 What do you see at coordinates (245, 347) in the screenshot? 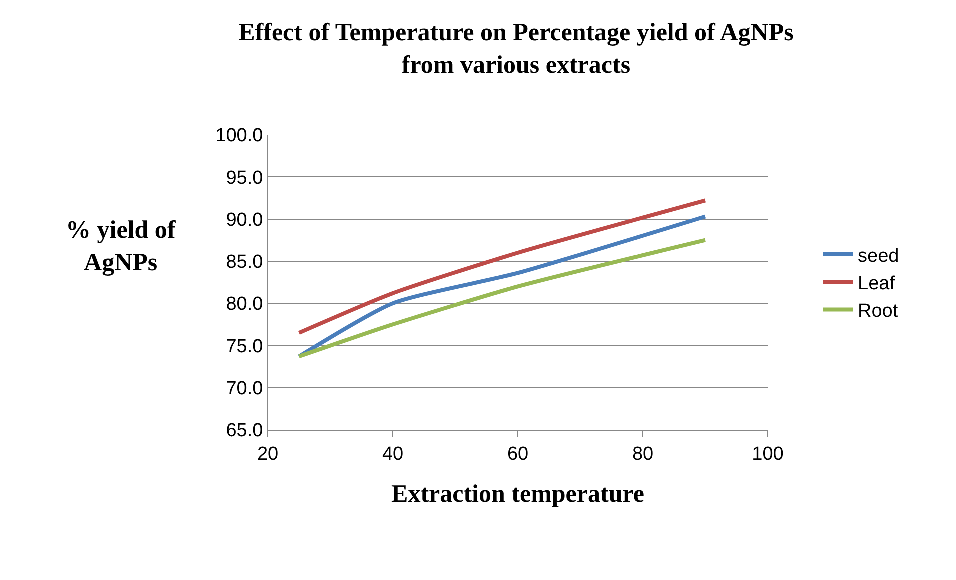
I see `y-tick-label: 75.0` at bounding box center [245, 347].